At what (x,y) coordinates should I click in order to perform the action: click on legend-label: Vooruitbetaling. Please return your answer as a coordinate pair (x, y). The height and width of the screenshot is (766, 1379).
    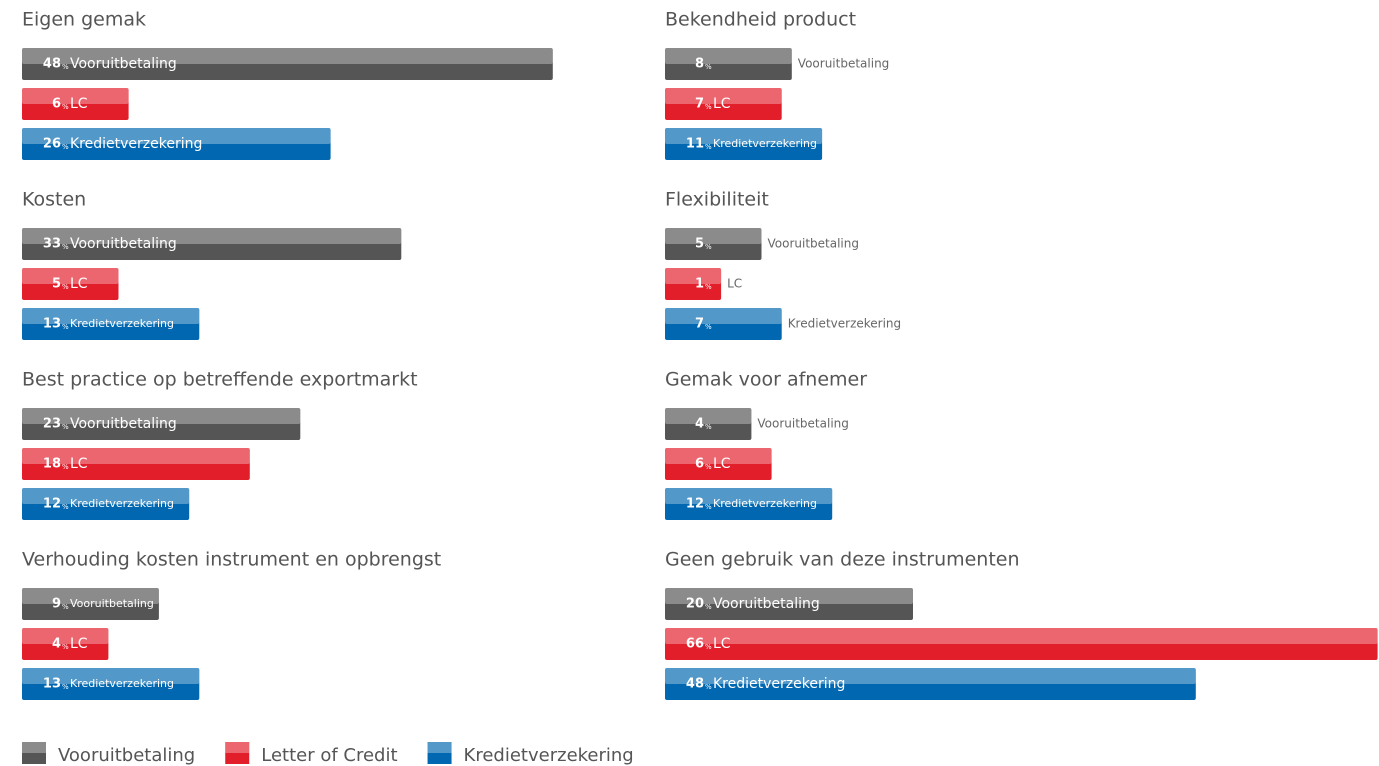
    Looking at the image, I should click on (126, 755).